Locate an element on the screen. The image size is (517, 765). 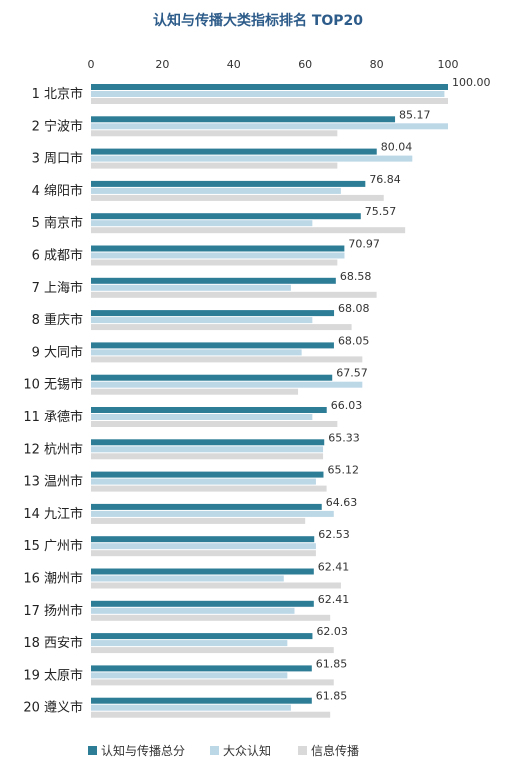
category-row: 15 广州市 62.53 is located at coordinates (186, 542).